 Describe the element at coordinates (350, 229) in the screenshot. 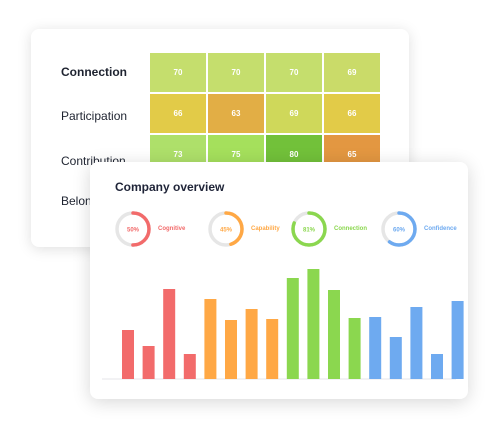

I see `metric-label: Connection` at that location.